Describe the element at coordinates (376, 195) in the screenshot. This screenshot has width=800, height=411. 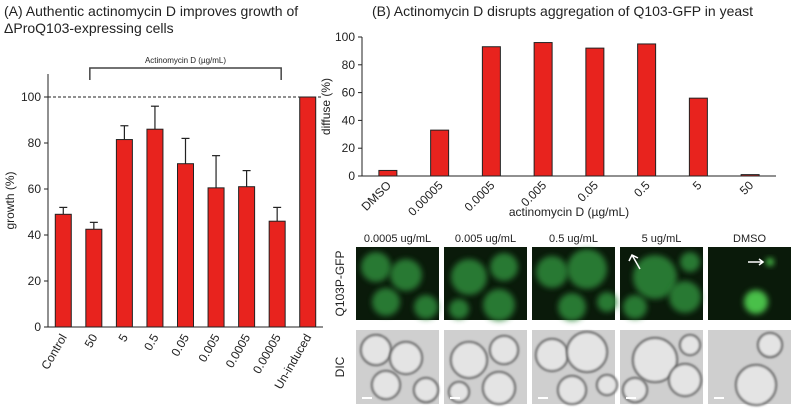
I see `x-tick-label: DMSO` at that location.